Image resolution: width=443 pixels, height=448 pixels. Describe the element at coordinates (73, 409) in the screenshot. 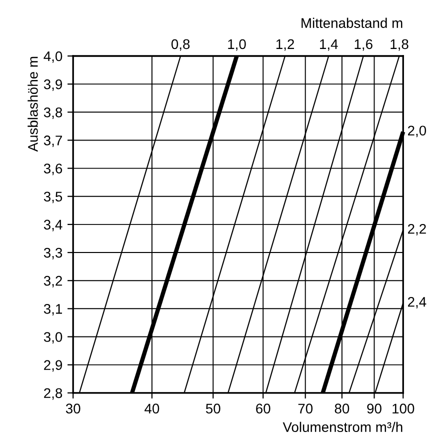

I see `x-tick-label: 30` at that location.